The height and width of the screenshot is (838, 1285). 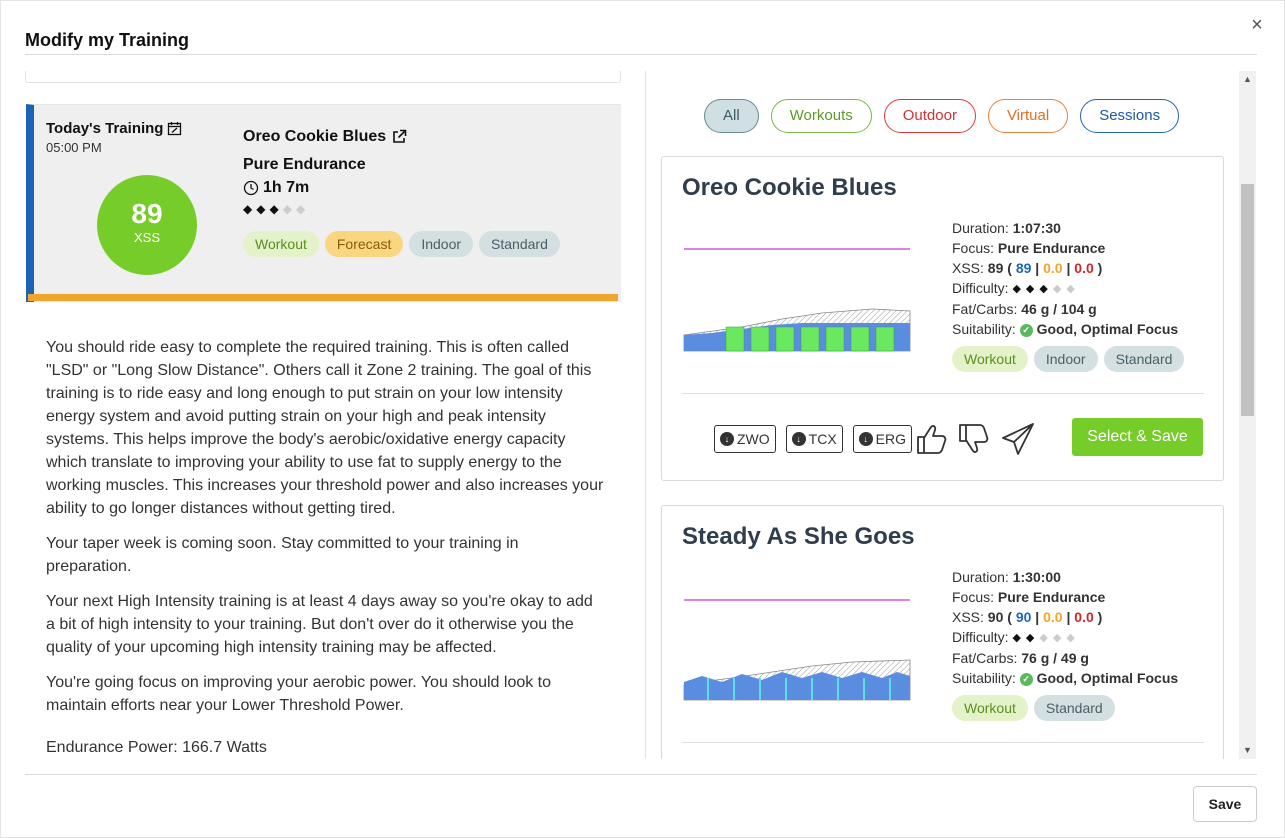 I want to click on workout-card-tags: Workout Standard, so click(x=1033, y=708).